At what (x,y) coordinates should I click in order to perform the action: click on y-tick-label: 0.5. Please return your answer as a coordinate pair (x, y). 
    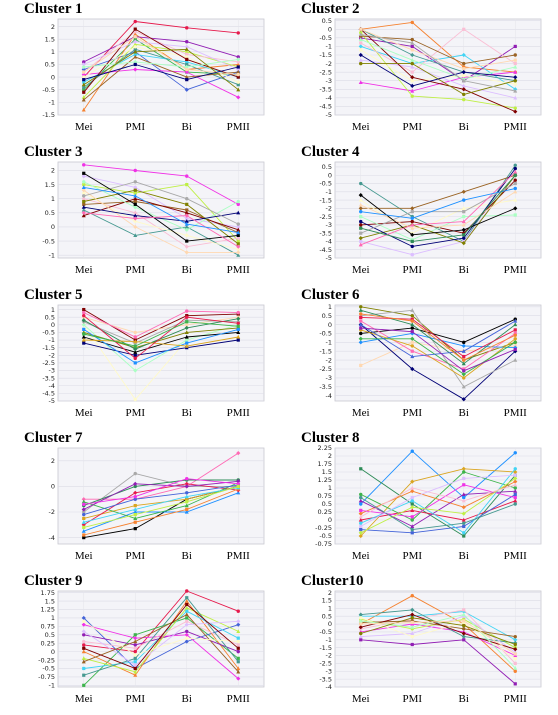
    Looking at the image, I should click on (50, 635).